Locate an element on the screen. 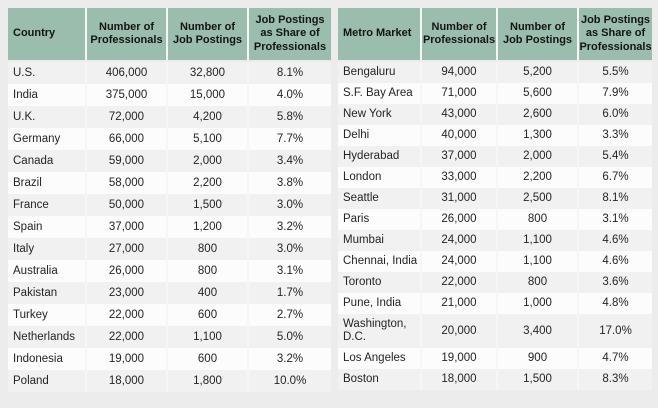  value-cell: 2.7% is located at coordinates (290, 315).